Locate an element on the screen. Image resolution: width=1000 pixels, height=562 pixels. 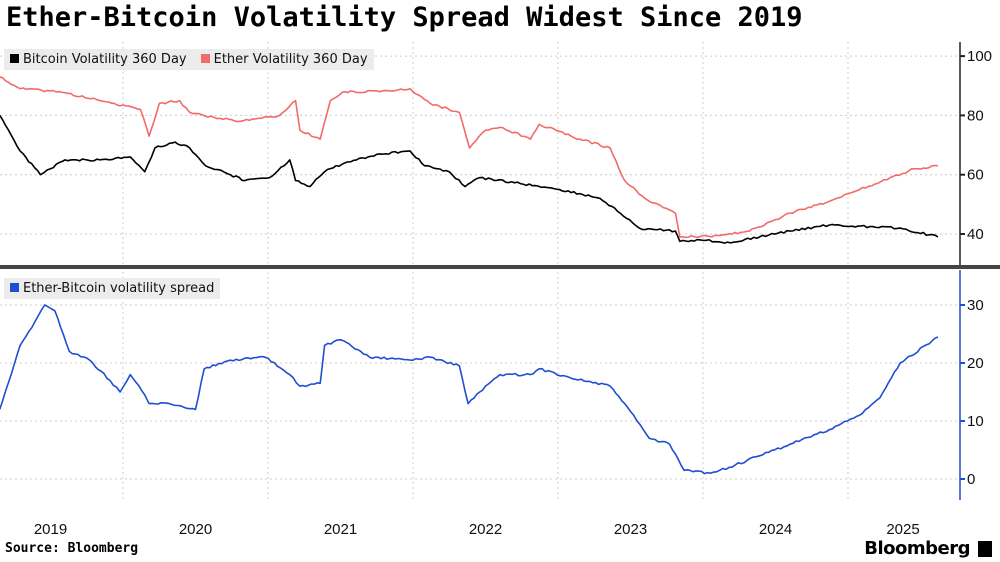
y-tick-label: 100 is located at coordinates (979, 56).